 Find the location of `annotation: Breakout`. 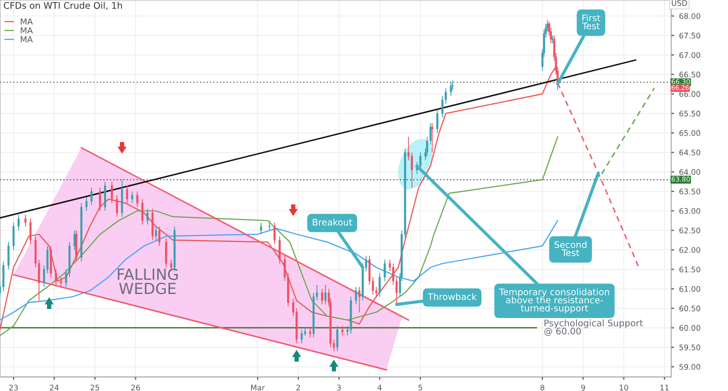

annotation: Breakout is located at coordinates (332, 222).